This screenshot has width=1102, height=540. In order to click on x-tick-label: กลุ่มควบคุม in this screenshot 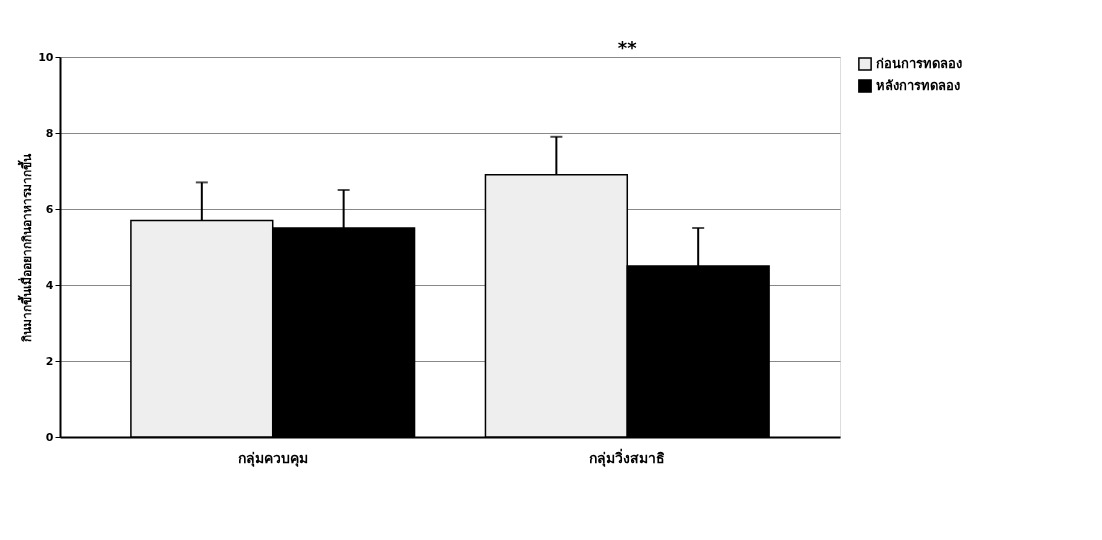, I will do `click(272, 458)`.